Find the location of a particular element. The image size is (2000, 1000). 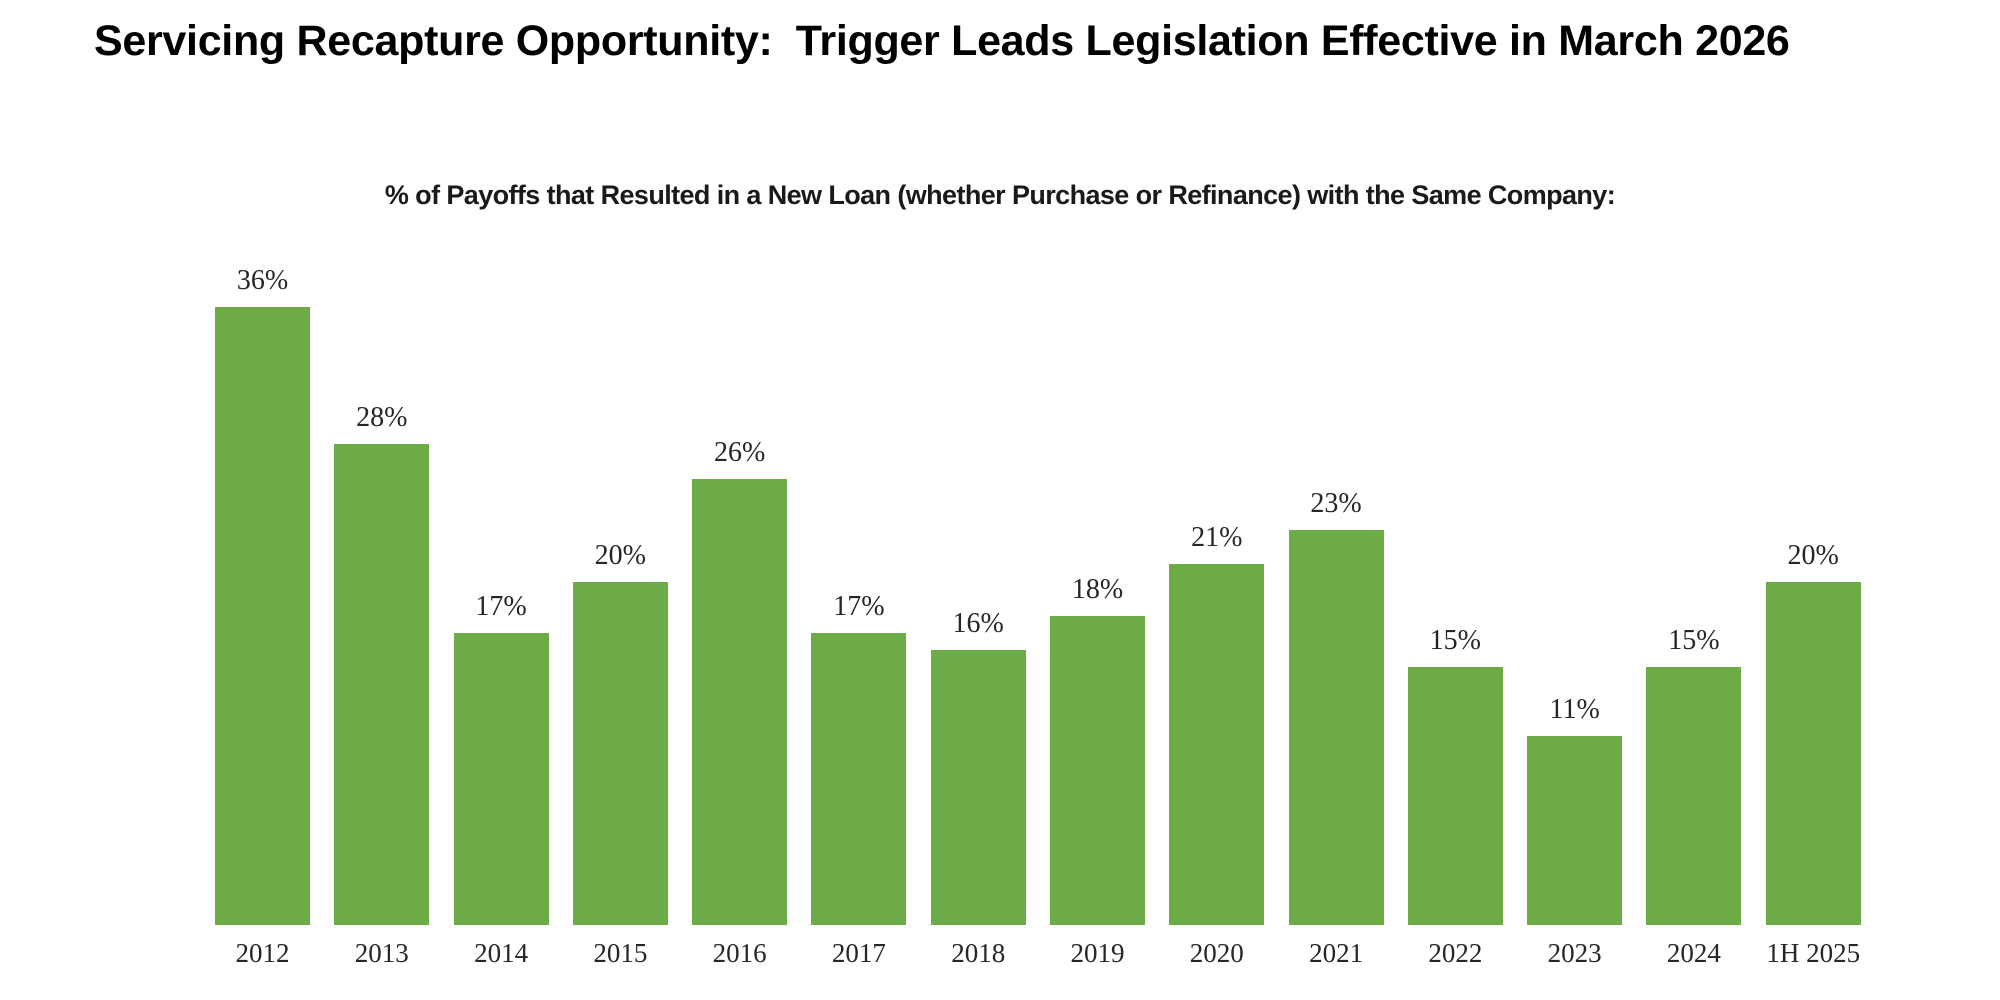

bar-value-label: 18% is located at coordinates (1097, 589).